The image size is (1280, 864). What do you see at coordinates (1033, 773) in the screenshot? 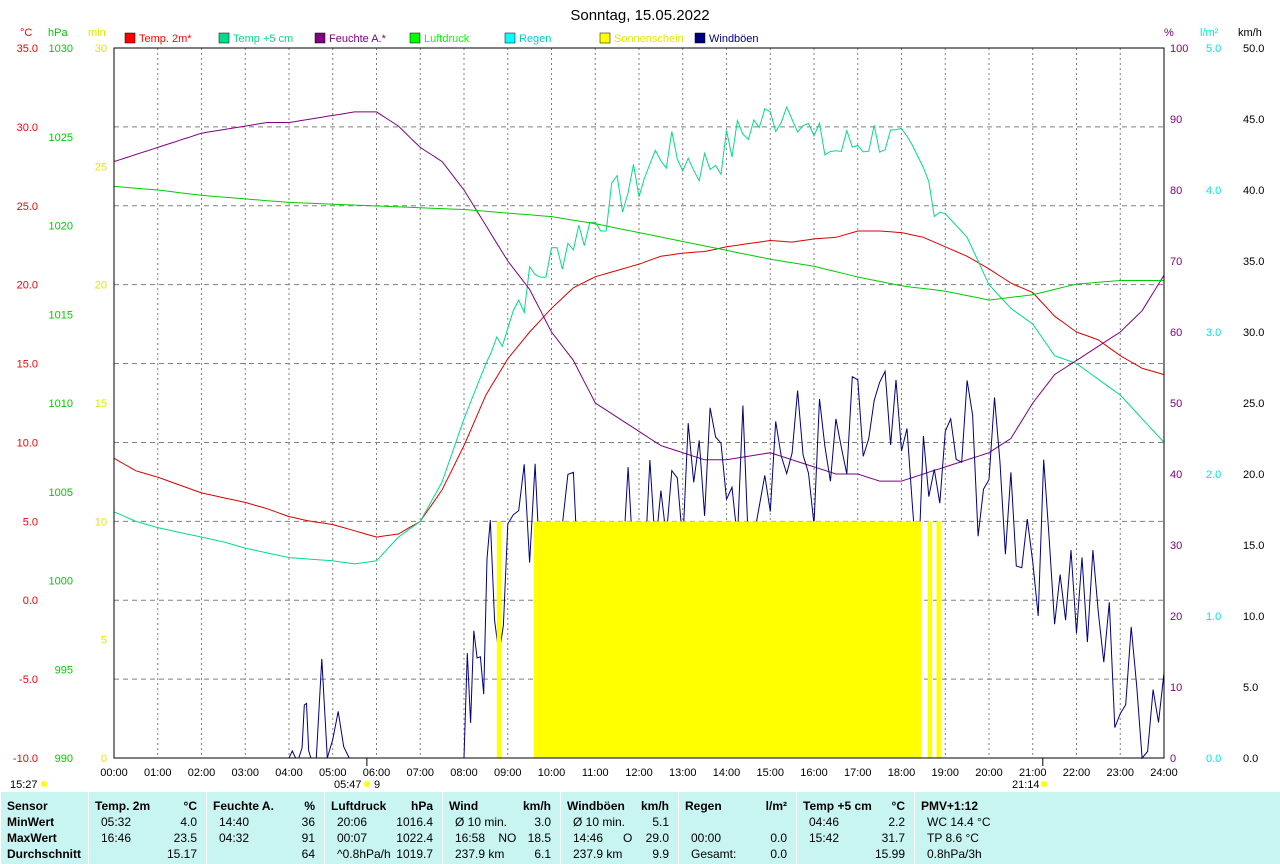
I see `tick-hour: 21:00` at bounding box center [1033, 773].